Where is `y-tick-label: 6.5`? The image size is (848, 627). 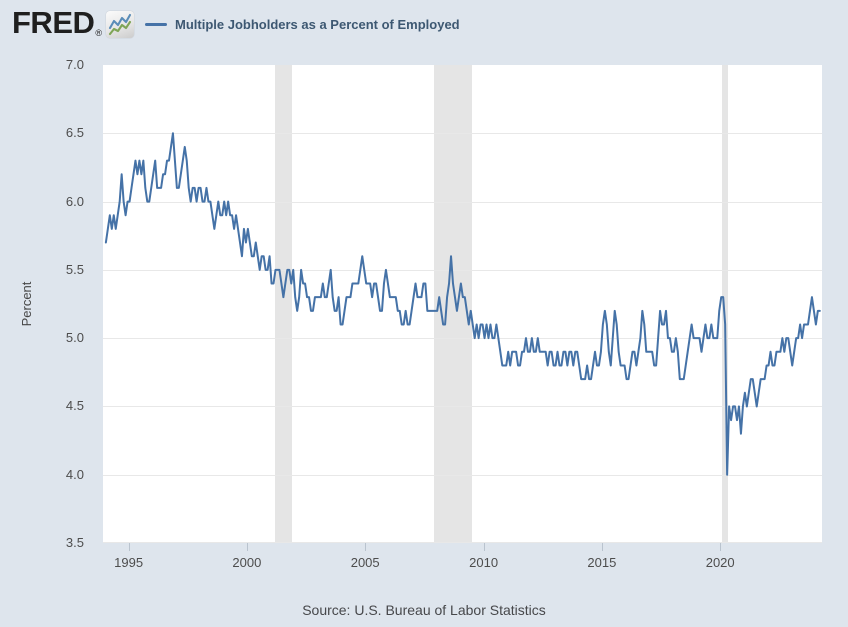
y-tick-label: 6.5 is located at coordinates (74, 133).